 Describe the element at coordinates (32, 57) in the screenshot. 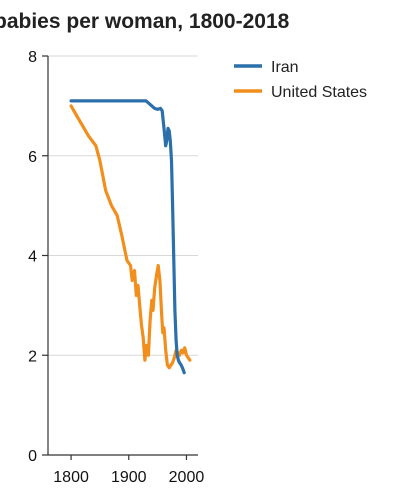

I see `y-tick-label: 8` at that location.